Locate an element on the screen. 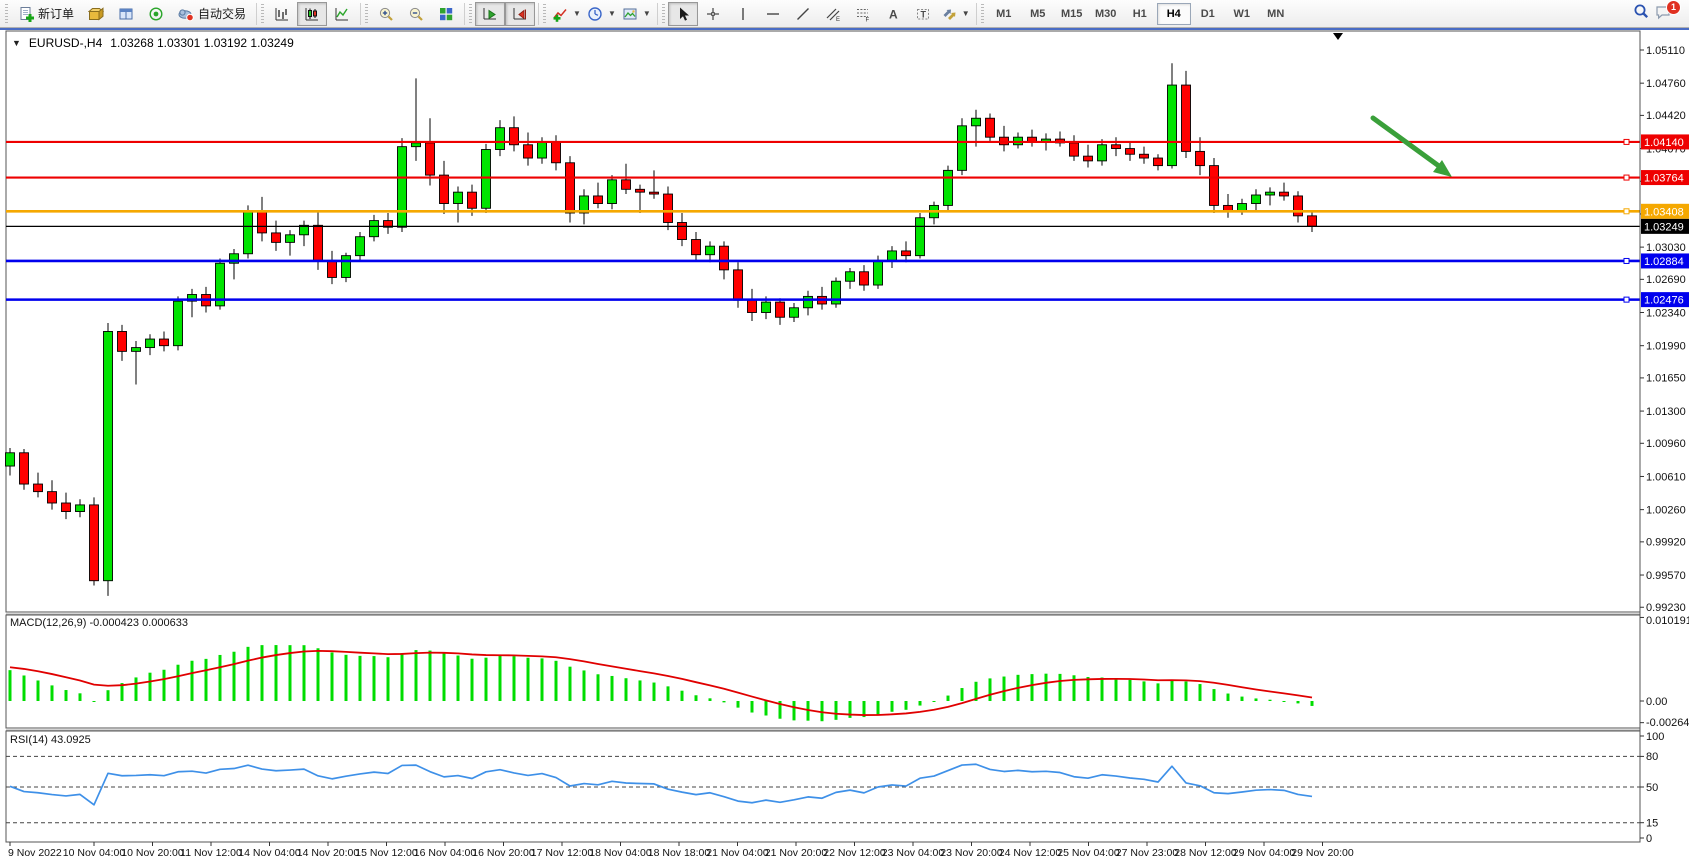 The height and width of the screenshot is (865, 1689). market-watch-button is located at coordinates (96, 14).